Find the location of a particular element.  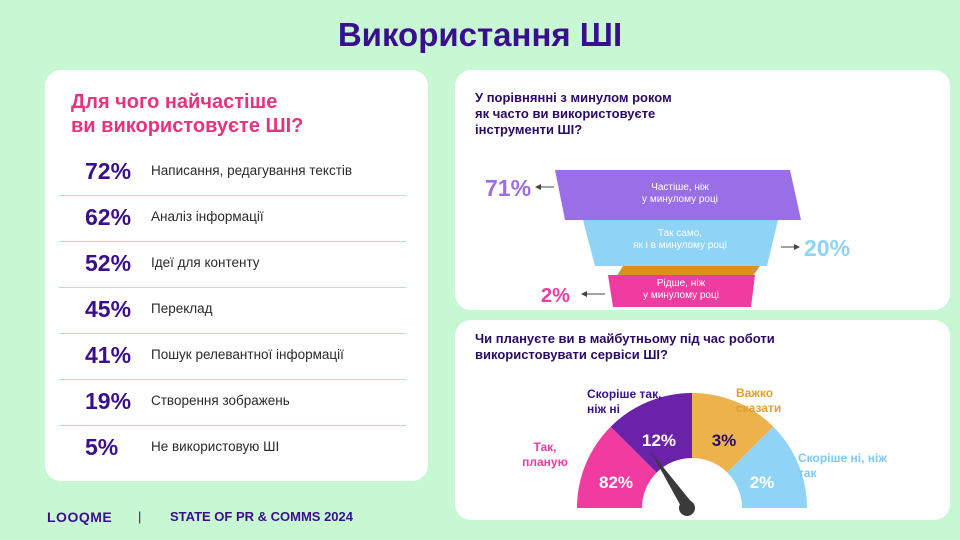

question-line-3: інструменти ШІ? is located at coordinates (529, 129).